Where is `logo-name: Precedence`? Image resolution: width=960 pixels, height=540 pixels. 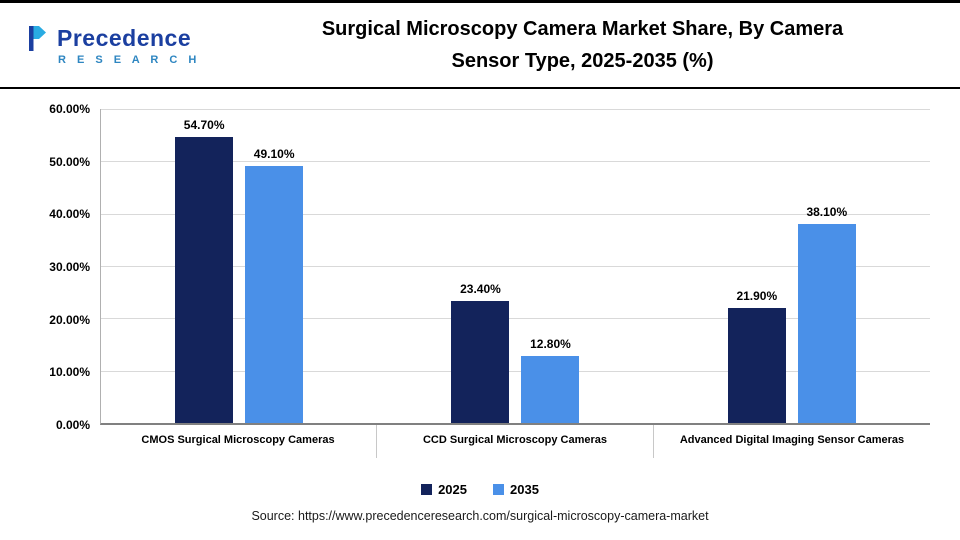
logo-name: Precedence is located at coordinates (124, 37).